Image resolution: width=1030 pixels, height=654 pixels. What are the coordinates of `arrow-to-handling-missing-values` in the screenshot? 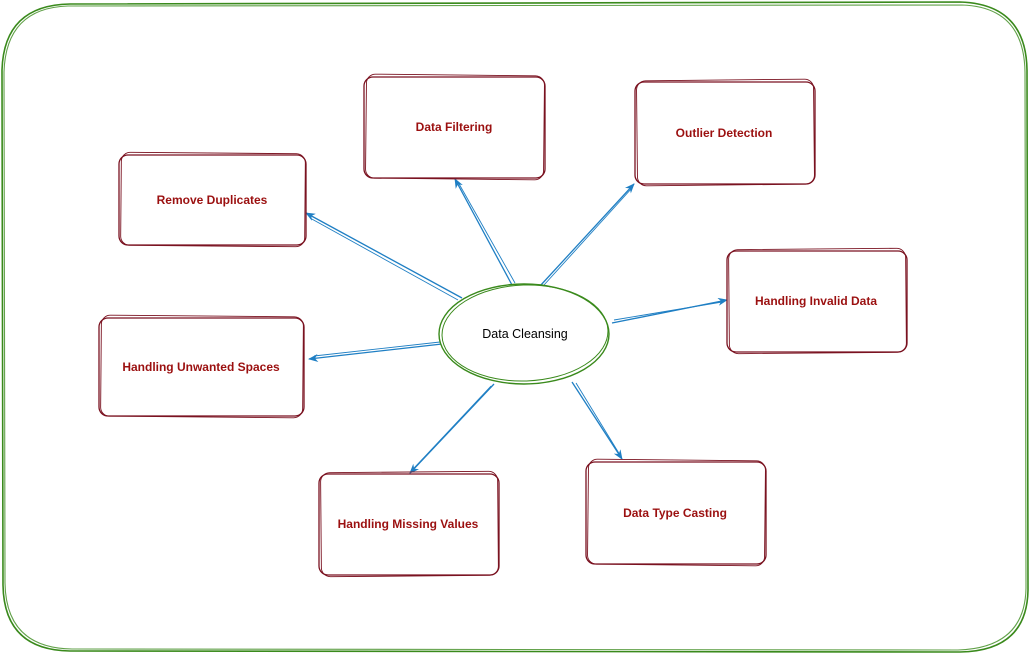 It's located at (452, 428).